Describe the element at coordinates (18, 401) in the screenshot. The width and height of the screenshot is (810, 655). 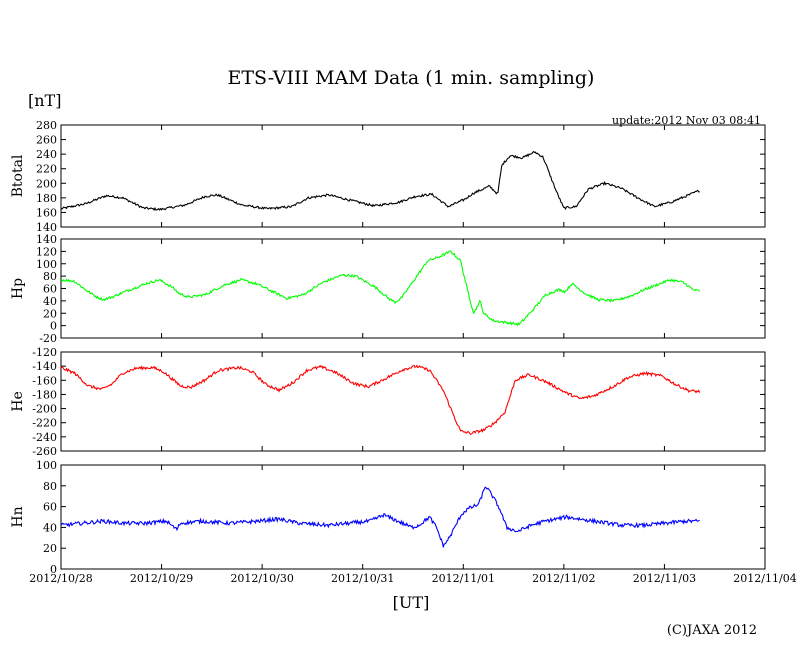
I see `panel-label-he: He` at that location.